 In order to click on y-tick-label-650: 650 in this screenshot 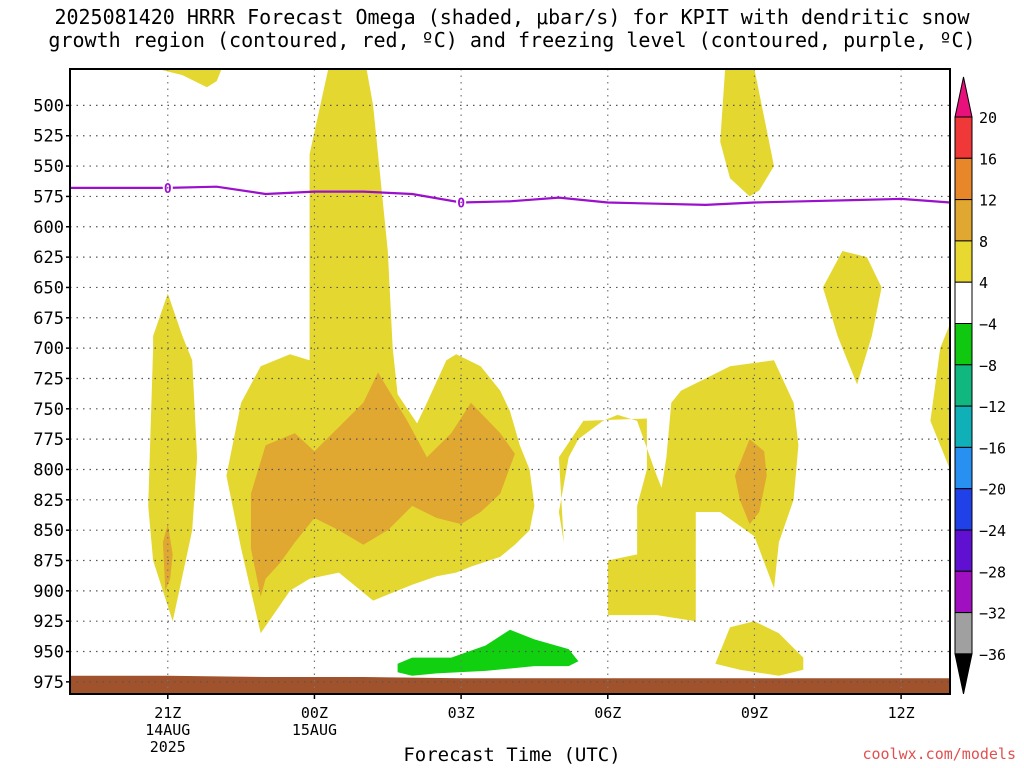, I will do `click(48, 288)`.